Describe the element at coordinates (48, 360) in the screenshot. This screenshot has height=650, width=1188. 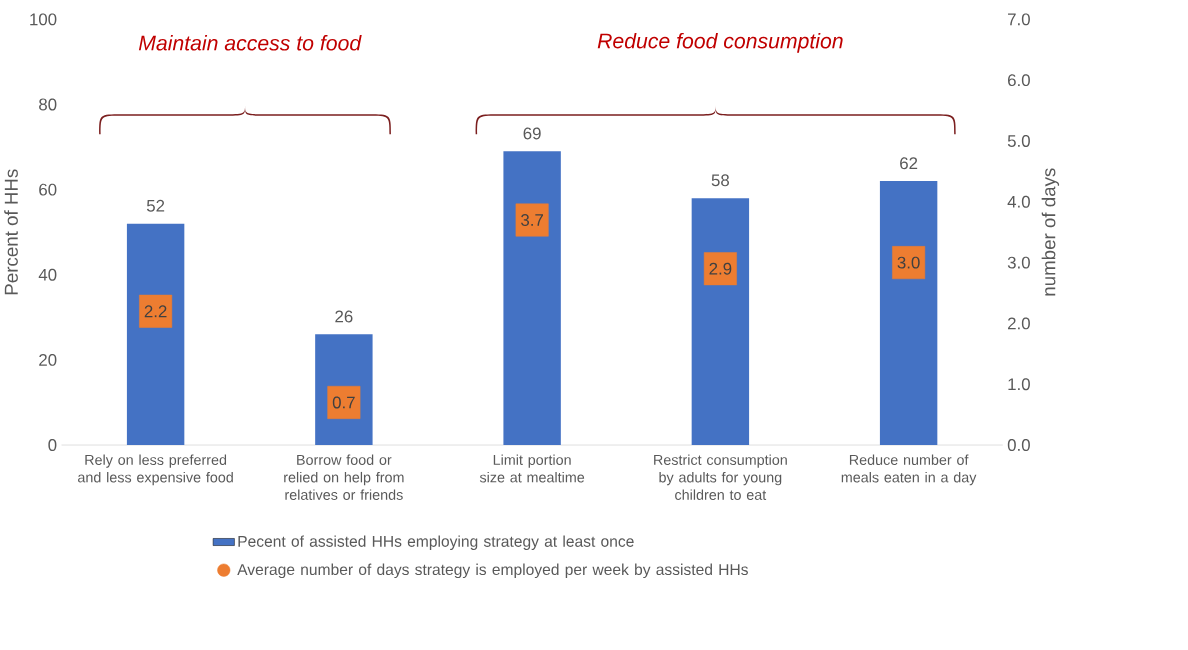
I see `y-tick-label: 20` at that location.